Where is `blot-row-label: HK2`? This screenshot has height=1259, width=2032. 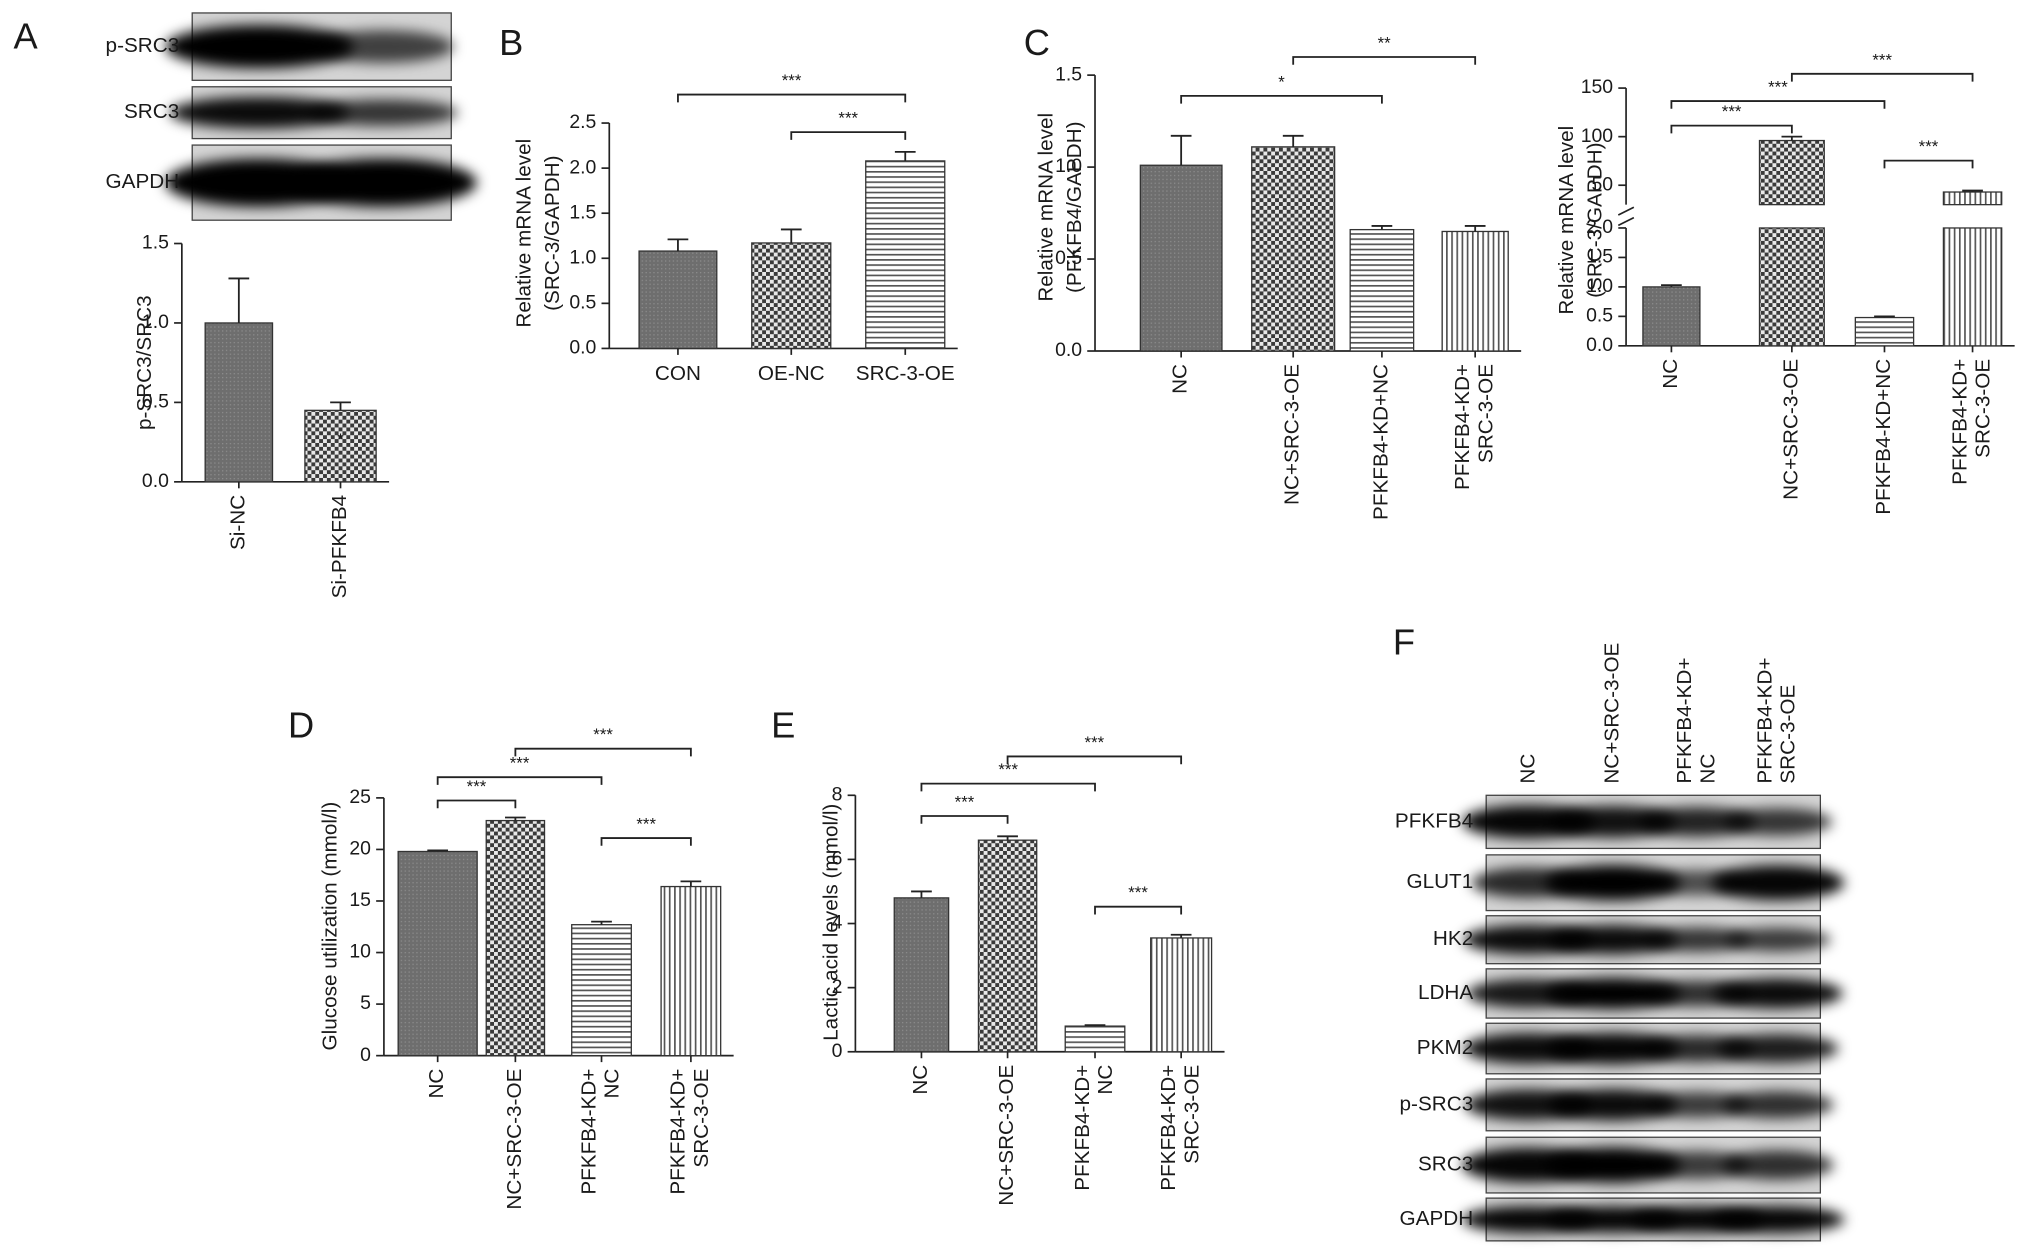
blot-row-label: HK2 is located at coordinates (1453, 938).